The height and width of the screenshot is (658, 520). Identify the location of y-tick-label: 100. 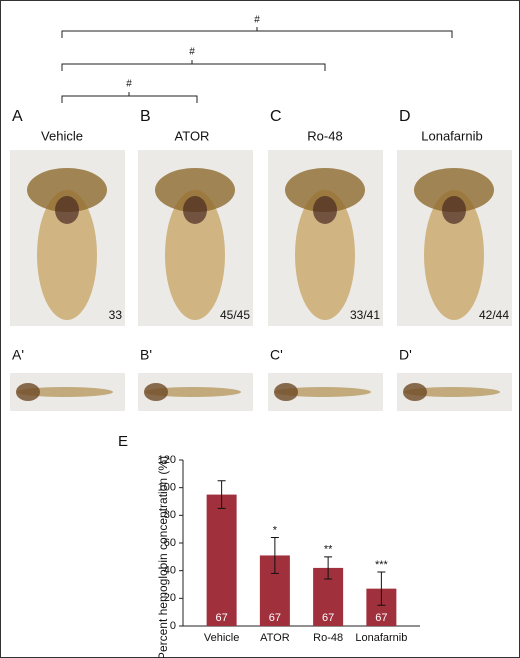
(167, 488).